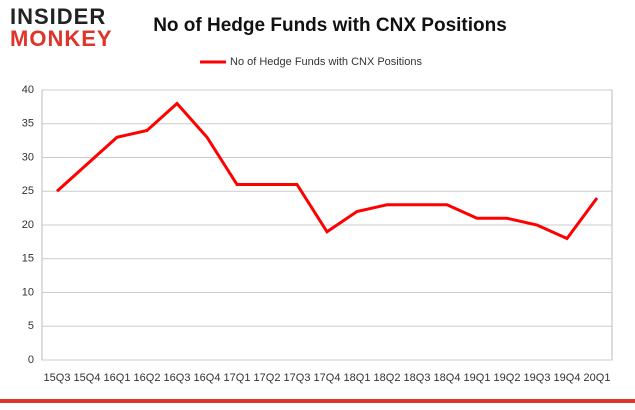  Describe the element at coordinates (597, 378) in the screenshot. I see `x-tick-label: 20Q1` at that location.